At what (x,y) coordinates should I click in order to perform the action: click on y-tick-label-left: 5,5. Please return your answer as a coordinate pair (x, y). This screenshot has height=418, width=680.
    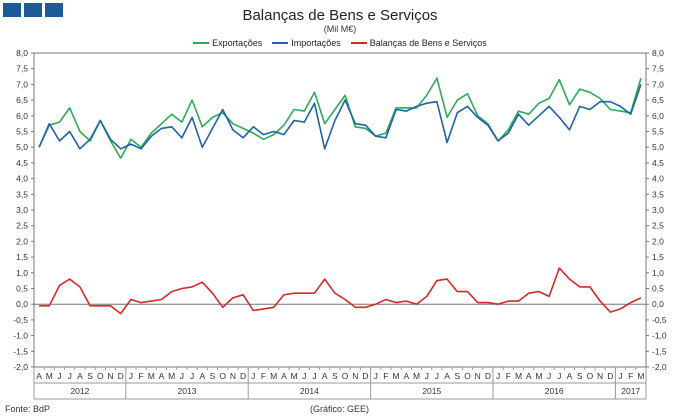
    Looking at the image, I should click on (22, 132).